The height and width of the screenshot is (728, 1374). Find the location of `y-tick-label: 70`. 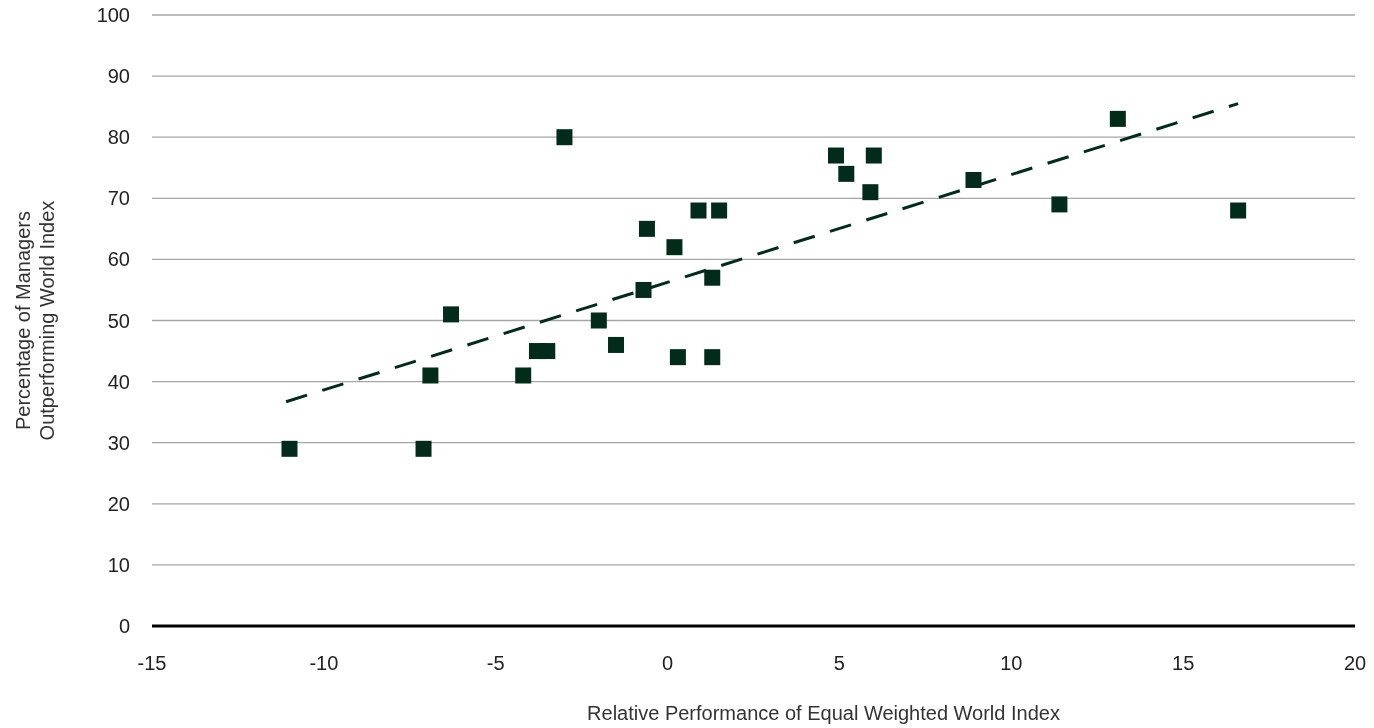

y-tick-label: 70 is located at coordinates (118, 198).